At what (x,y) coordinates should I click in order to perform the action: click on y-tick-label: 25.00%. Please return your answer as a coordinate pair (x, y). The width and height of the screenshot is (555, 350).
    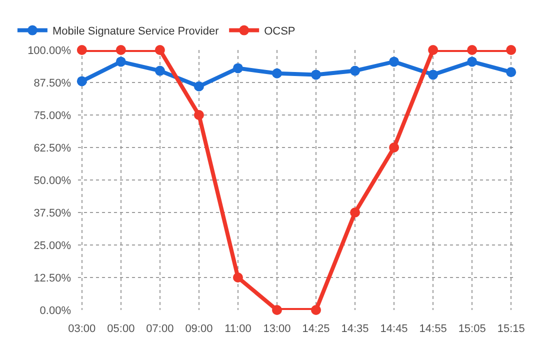
    Looking at the image, I should click on (53, 246).